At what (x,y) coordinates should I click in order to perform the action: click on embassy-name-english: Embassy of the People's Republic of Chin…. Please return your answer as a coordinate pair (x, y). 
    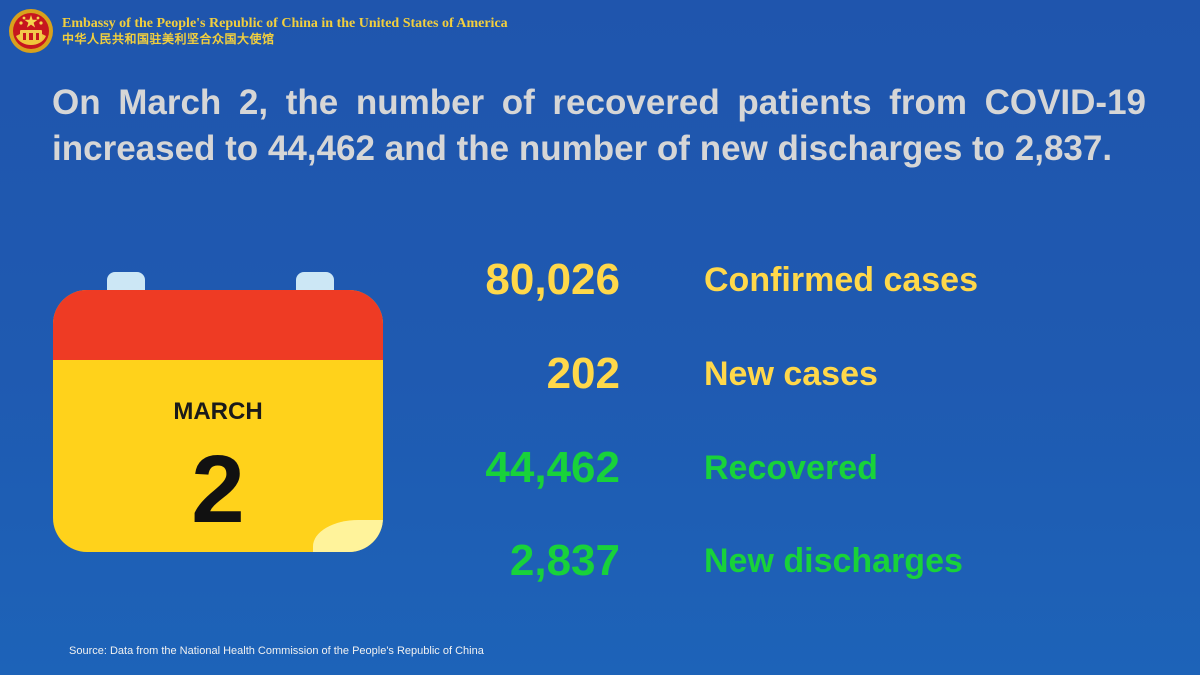
    Looking at the image, I should click on (285, 23).